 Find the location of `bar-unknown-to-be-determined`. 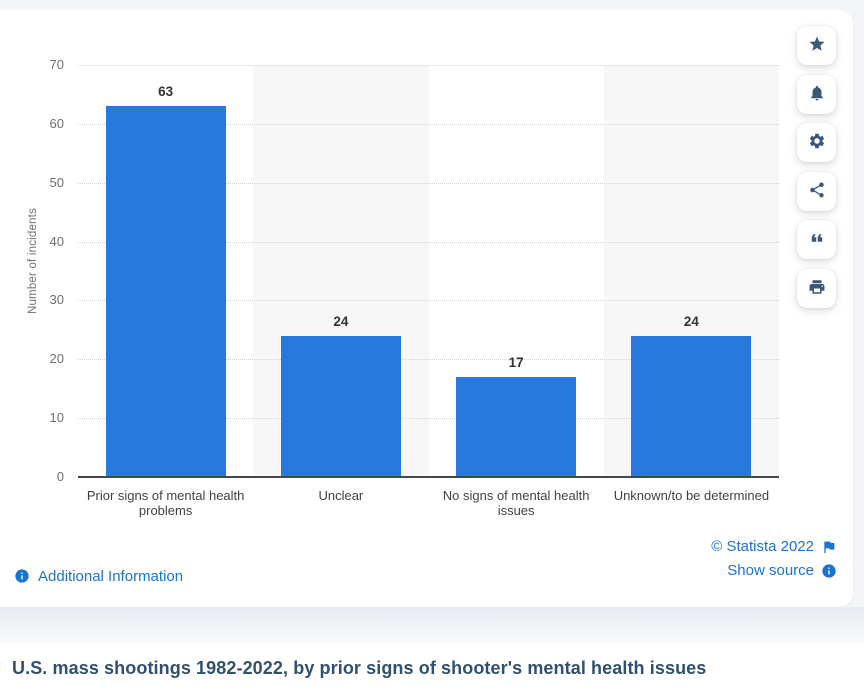

bar-unknown-to-be-determined is located at coordinates (691, 406).